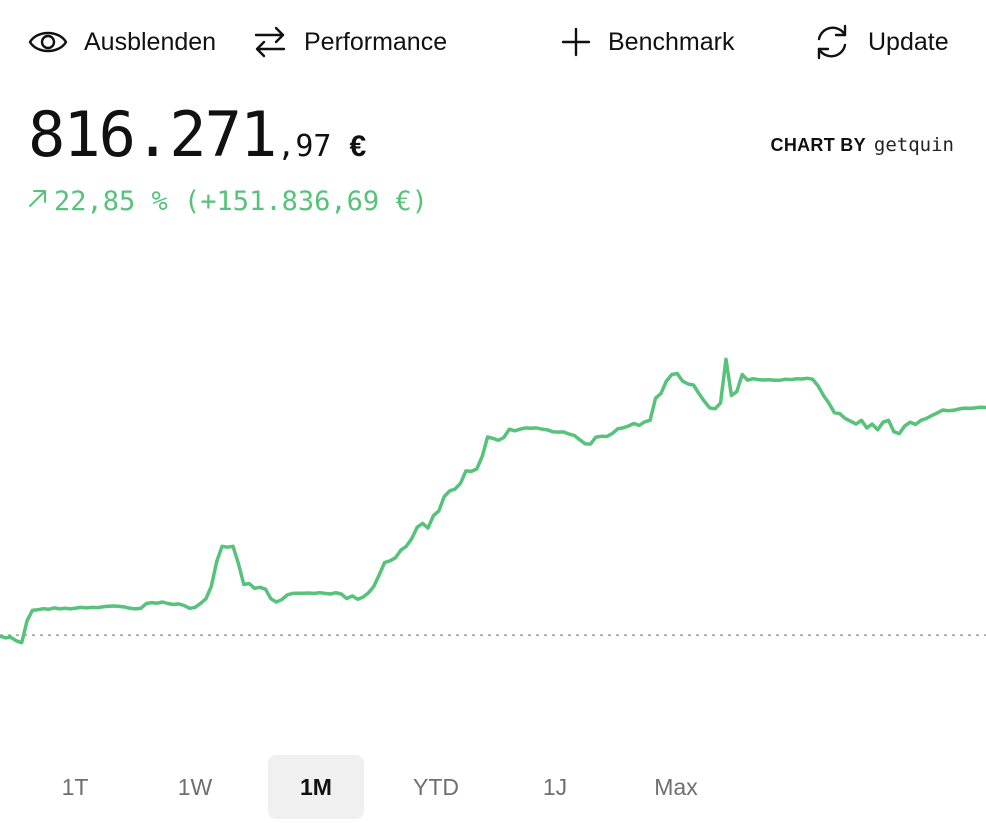 Image resolution: width=986 pixels, height=823 pixels. What do you see at coordinates (493, 42) in the screenshot?
I see `chart-toolbar: Ausblenden Performance Benchmark Up` at bounding box center [493, 42].